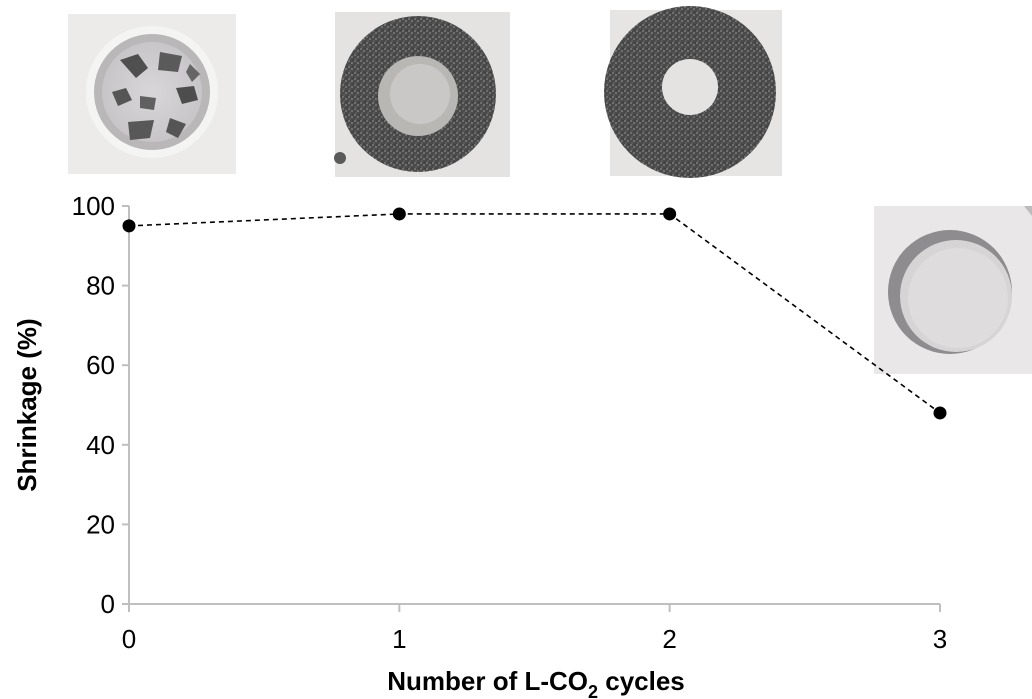 This screenshot has height=699, width=1032. I want to click on y-axis-title: Shrinkage (%), so click(27, 404).